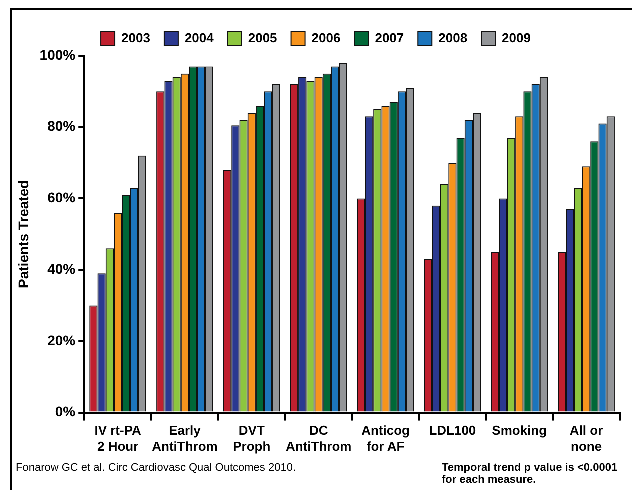 This screenshot has width=636, height=498. What do you see at coordinates (516, 38) in the screenshot?
I see `legend-label: 2009` at bounding box center [516, 38].